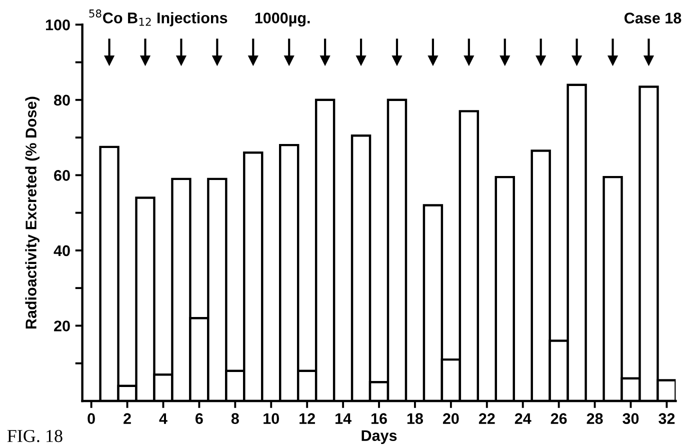  I want to click on x-tick-label: 22, so click(486, 418).